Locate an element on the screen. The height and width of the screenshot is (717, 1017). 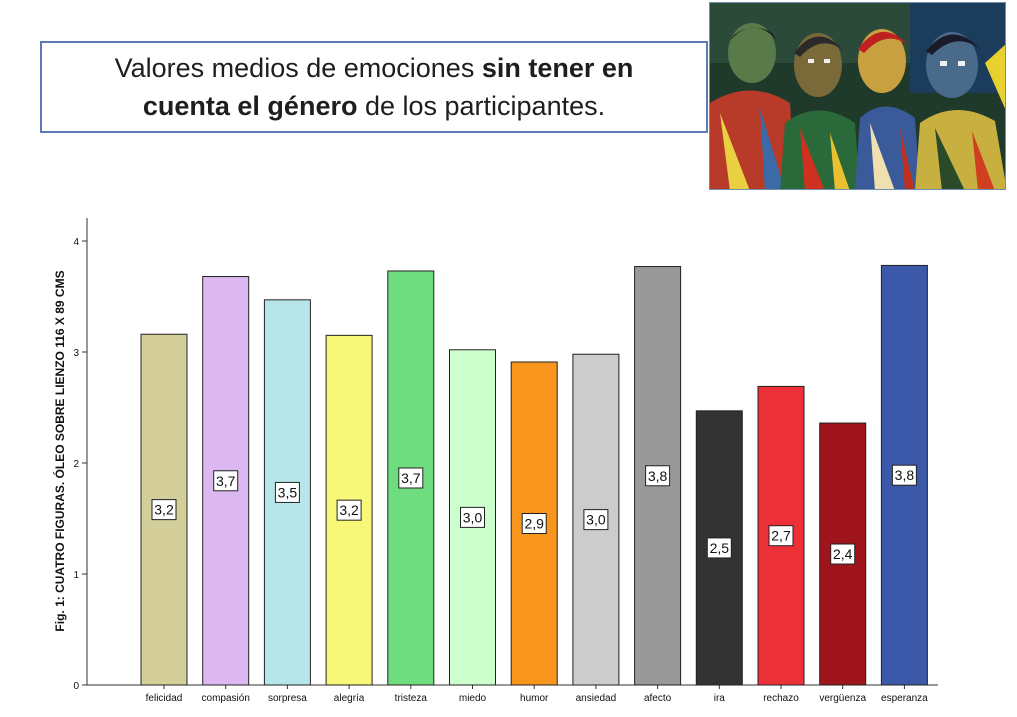
data-label: 2,9 is located at coordinates (534, 523).